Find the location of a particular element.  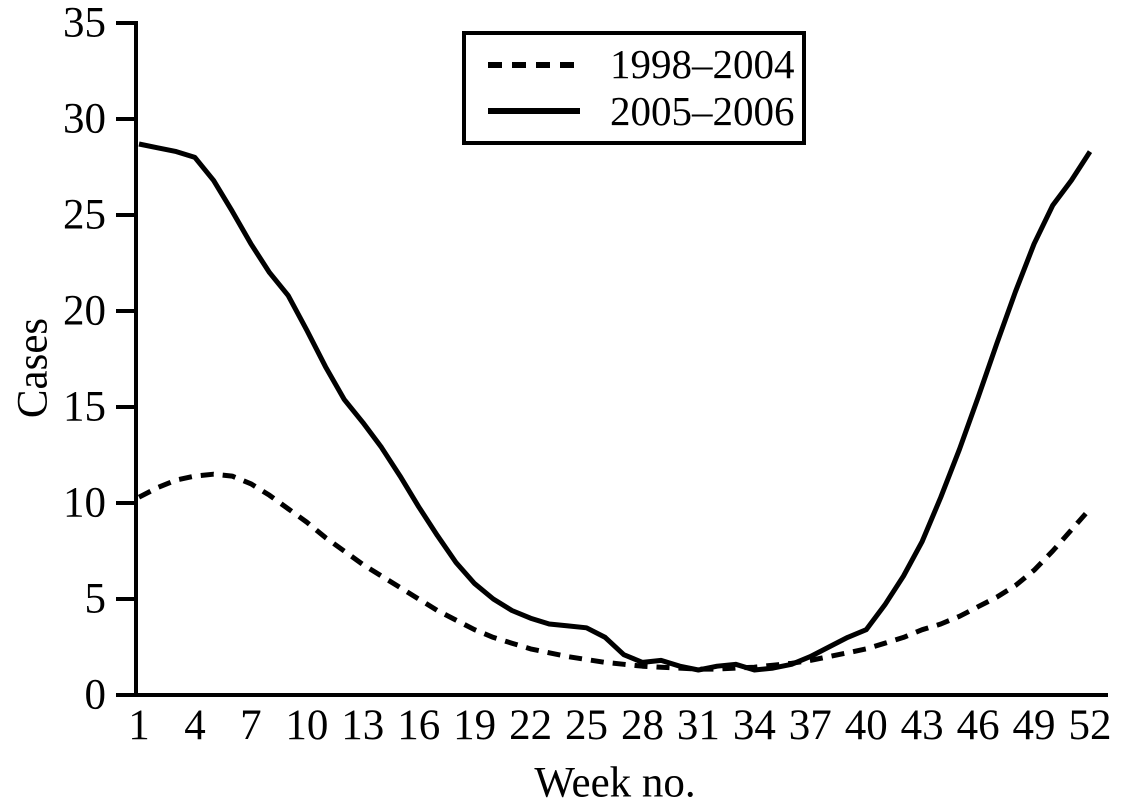

x-tick-label: 28 is located at coordinates (642, 725).